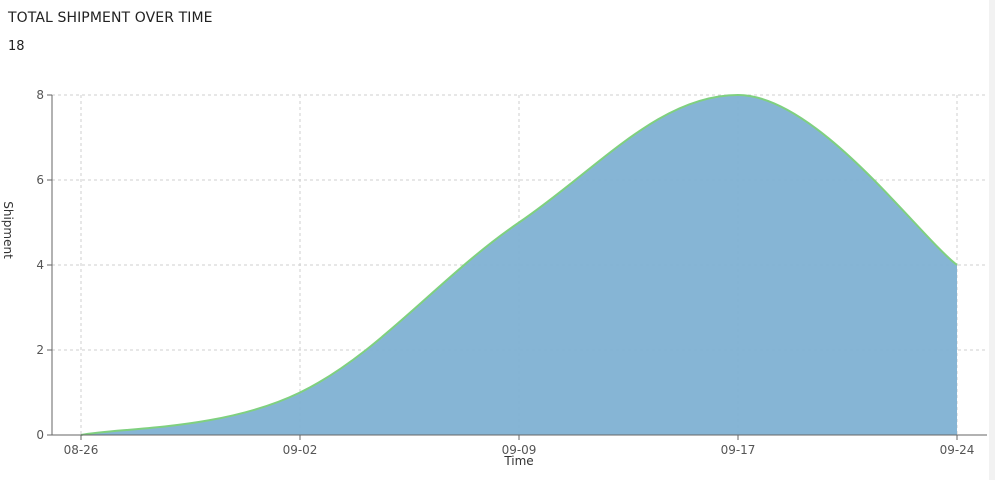 Image resolution: width=995 pixels, height=480 pixels. I want to click on chart-header: TOTAL SHIPMENT OVER TIME 18, so click(110, 32).